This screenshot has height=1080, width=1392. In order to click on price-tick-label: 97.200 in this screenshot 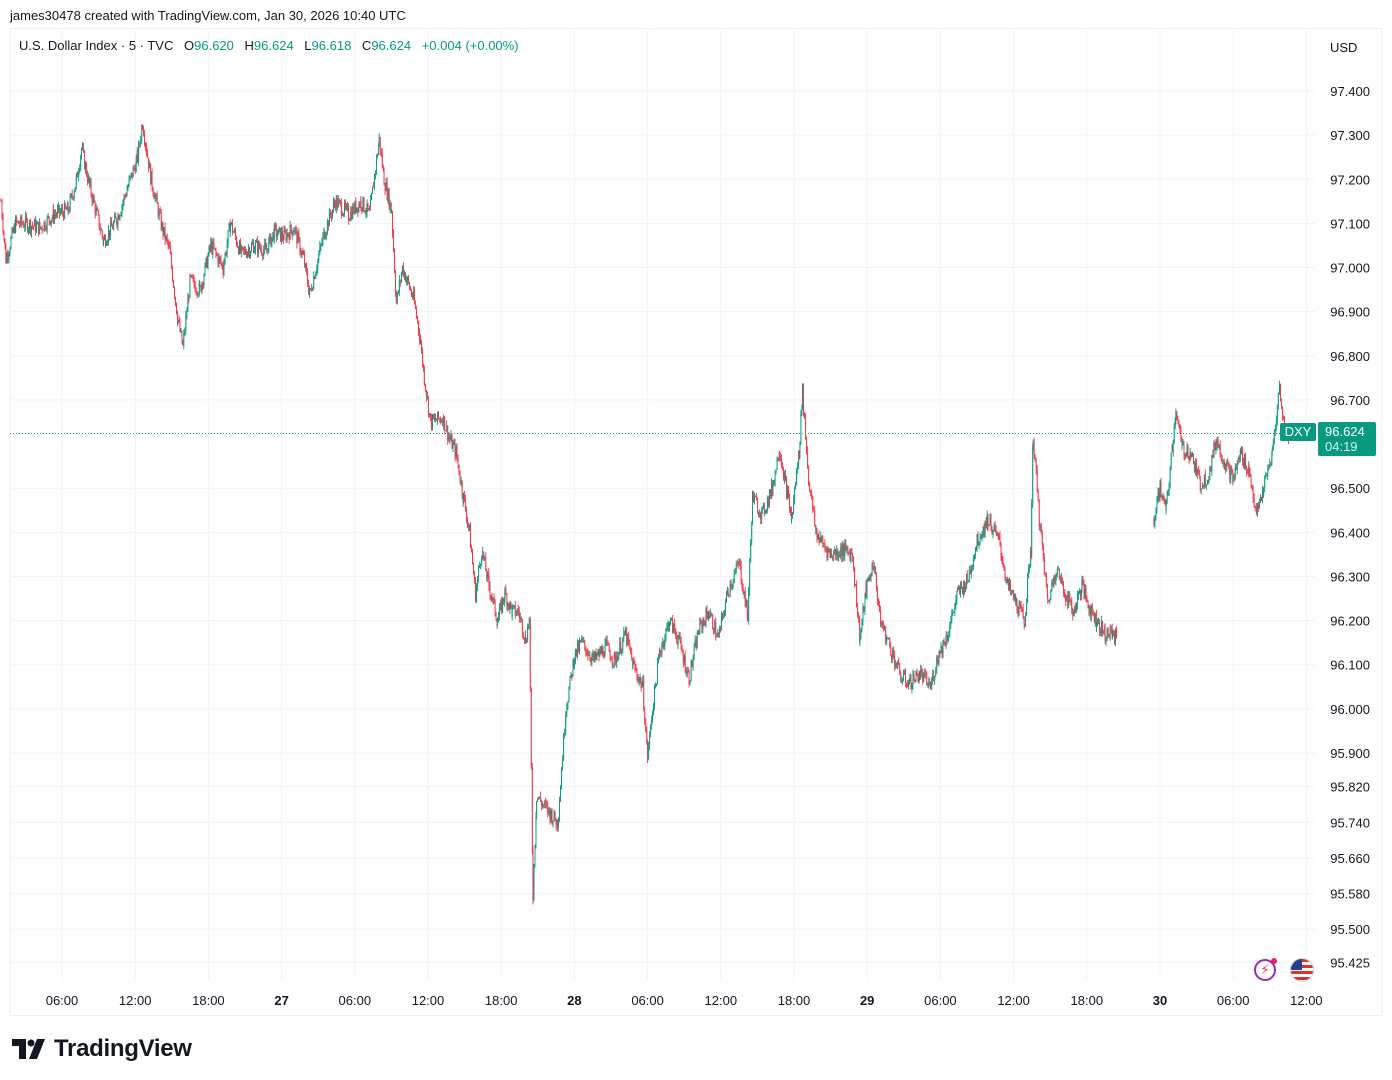, I will do `click(1350, 179)`.